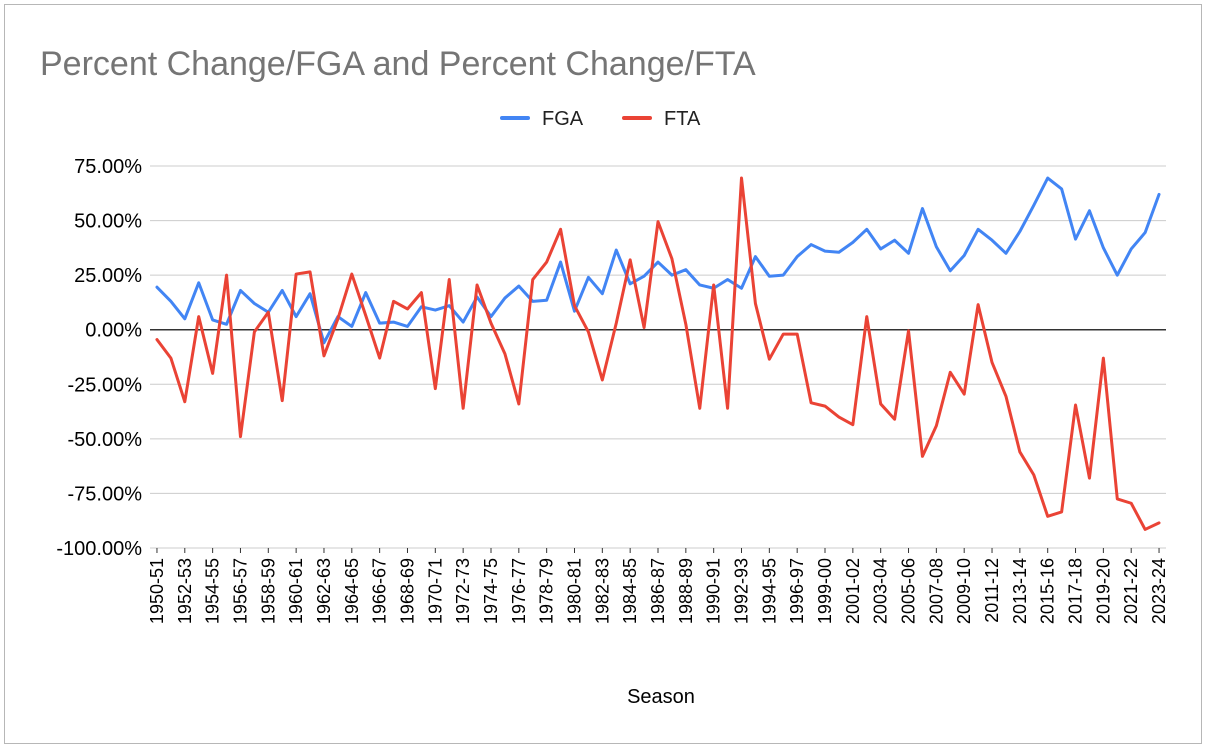 The width and height of the screenshot is (1208, 752). What do you see at coordinates (909, 591) in the screenshot?
I see `x-tick-label: 2005-06` at bounding box center [909, 591].